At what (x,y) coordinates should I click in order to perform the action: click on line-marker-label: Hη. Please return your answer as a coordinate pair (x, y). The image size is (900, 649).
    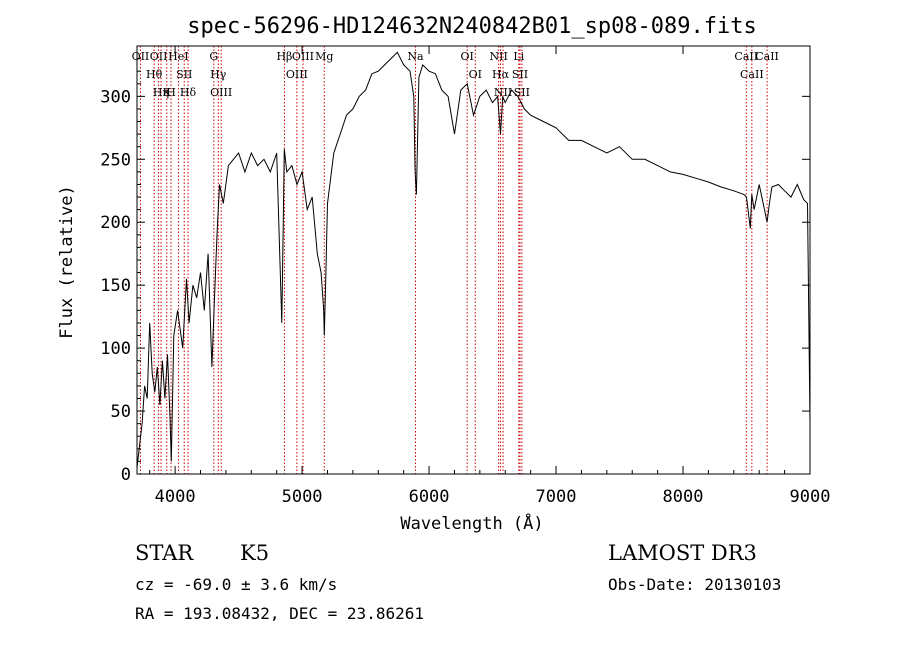
    Looking at the image, I should click on (161, 92).